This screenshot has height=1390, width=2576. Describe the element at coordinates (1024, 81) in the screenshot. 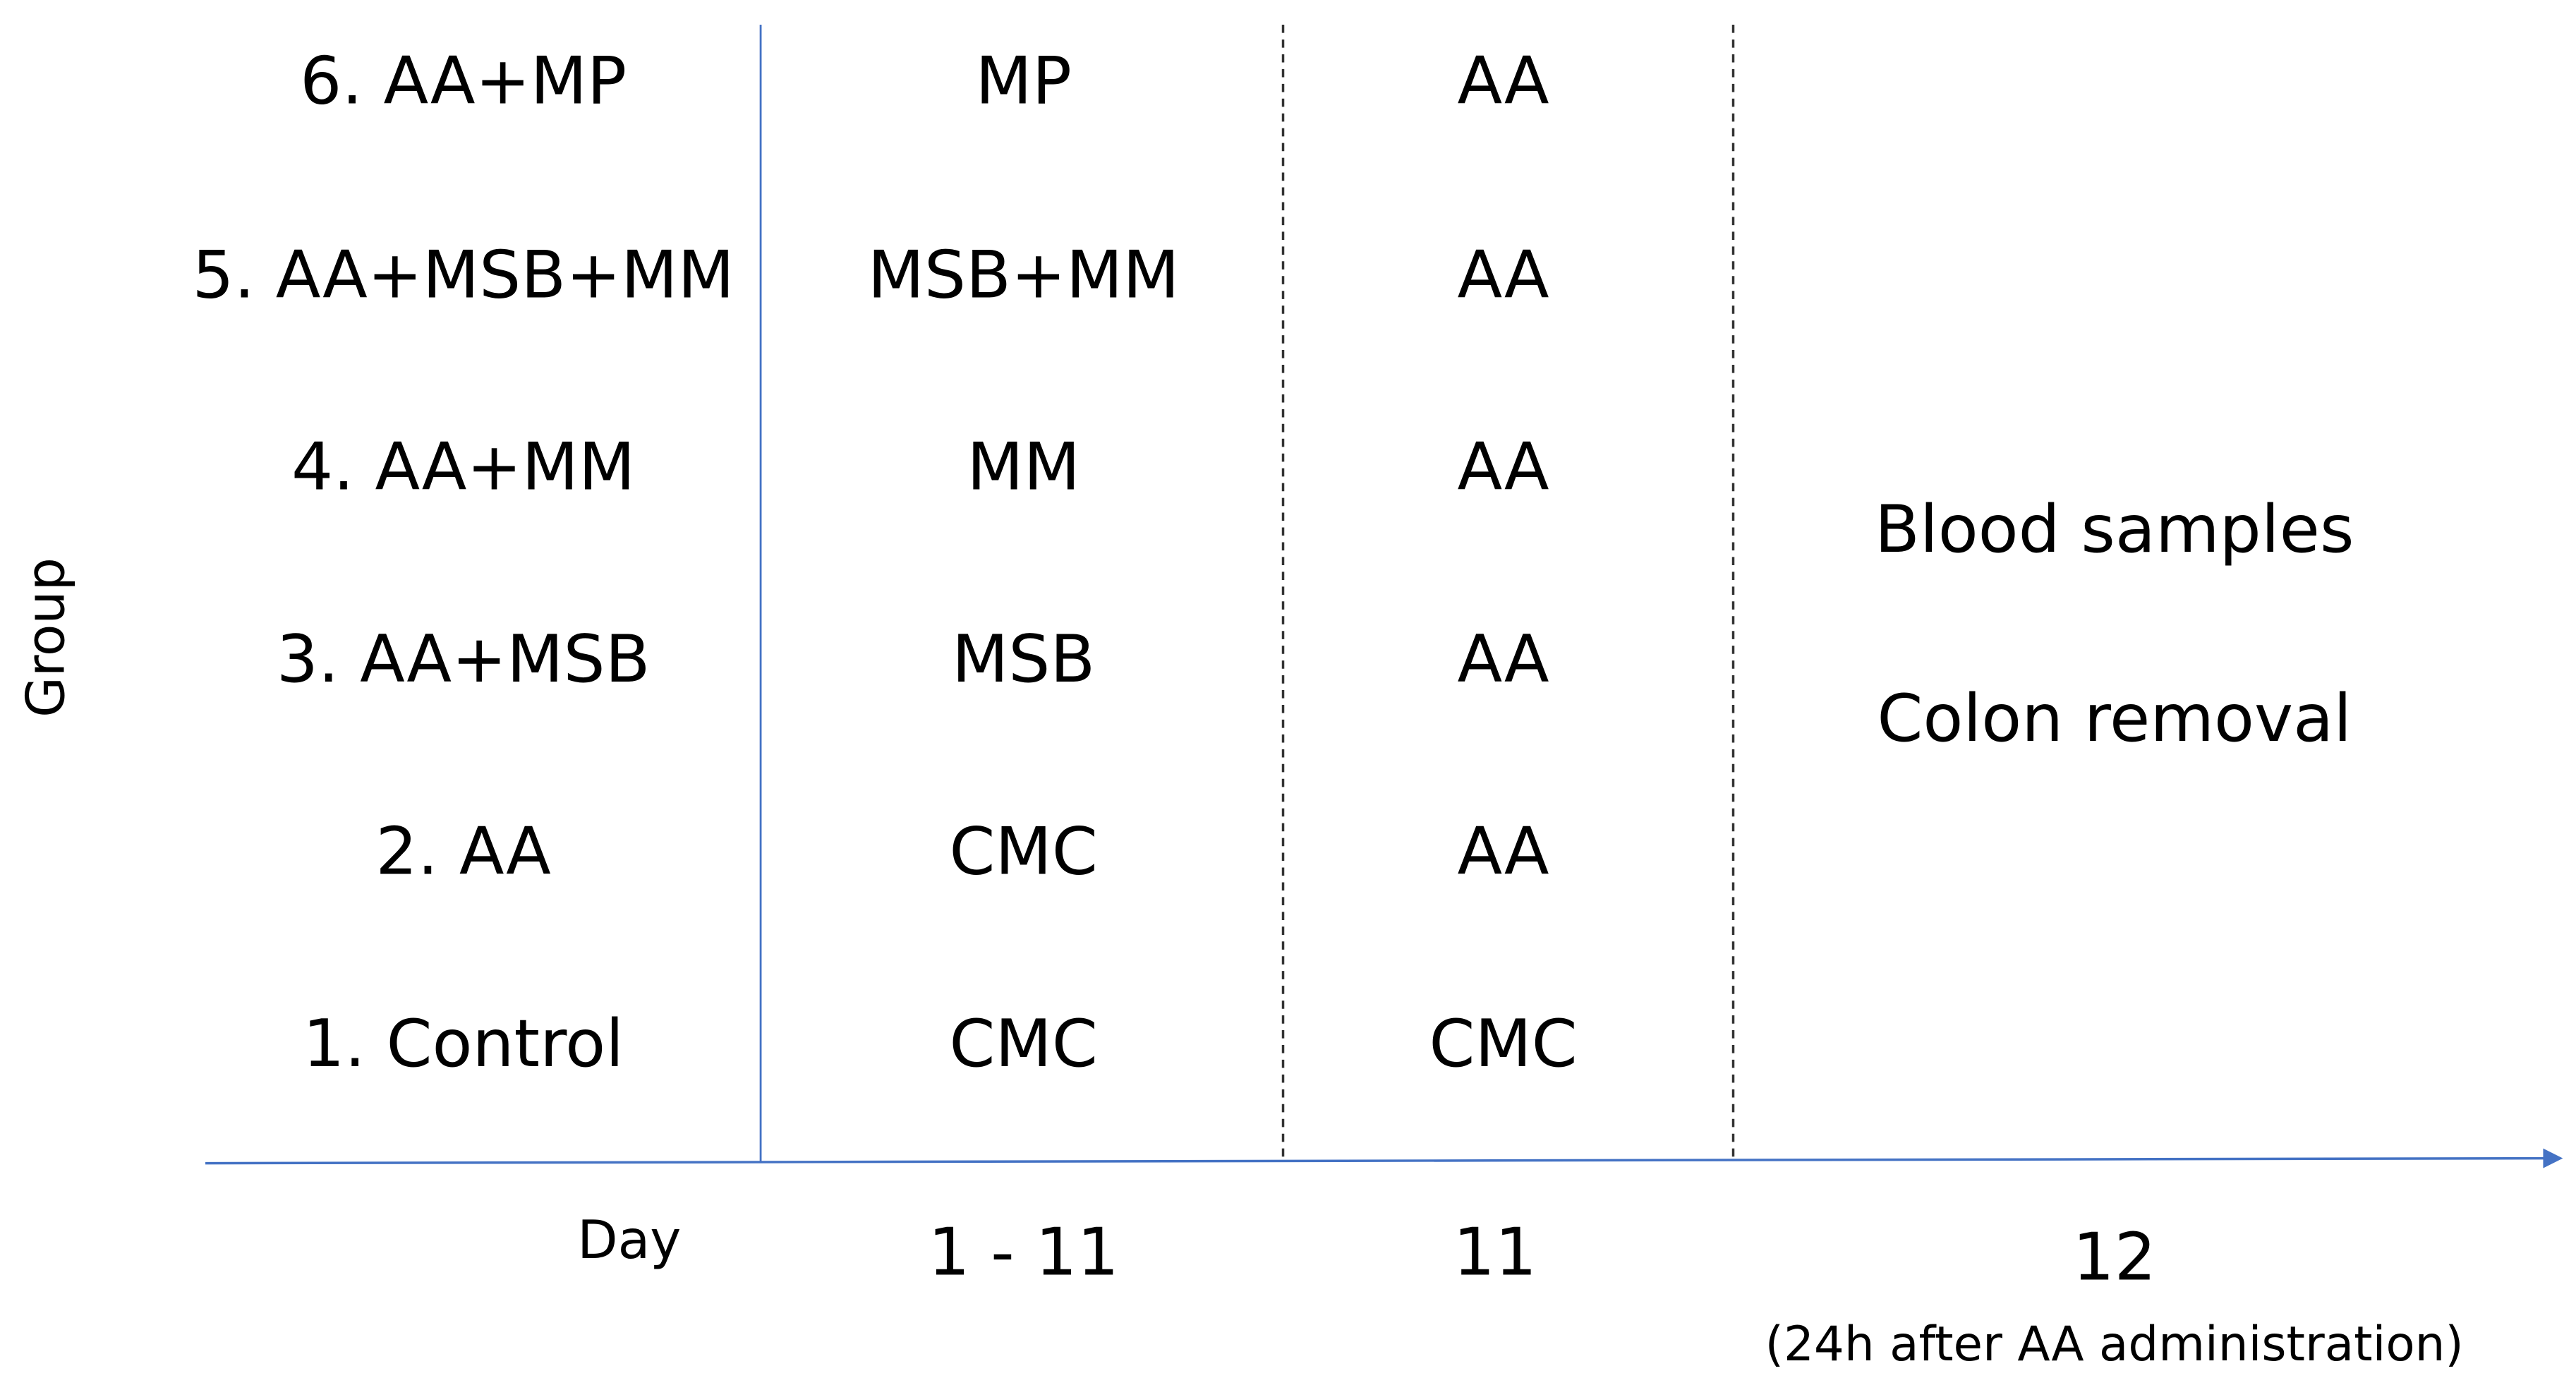

I see `treatment: MP` at that location.